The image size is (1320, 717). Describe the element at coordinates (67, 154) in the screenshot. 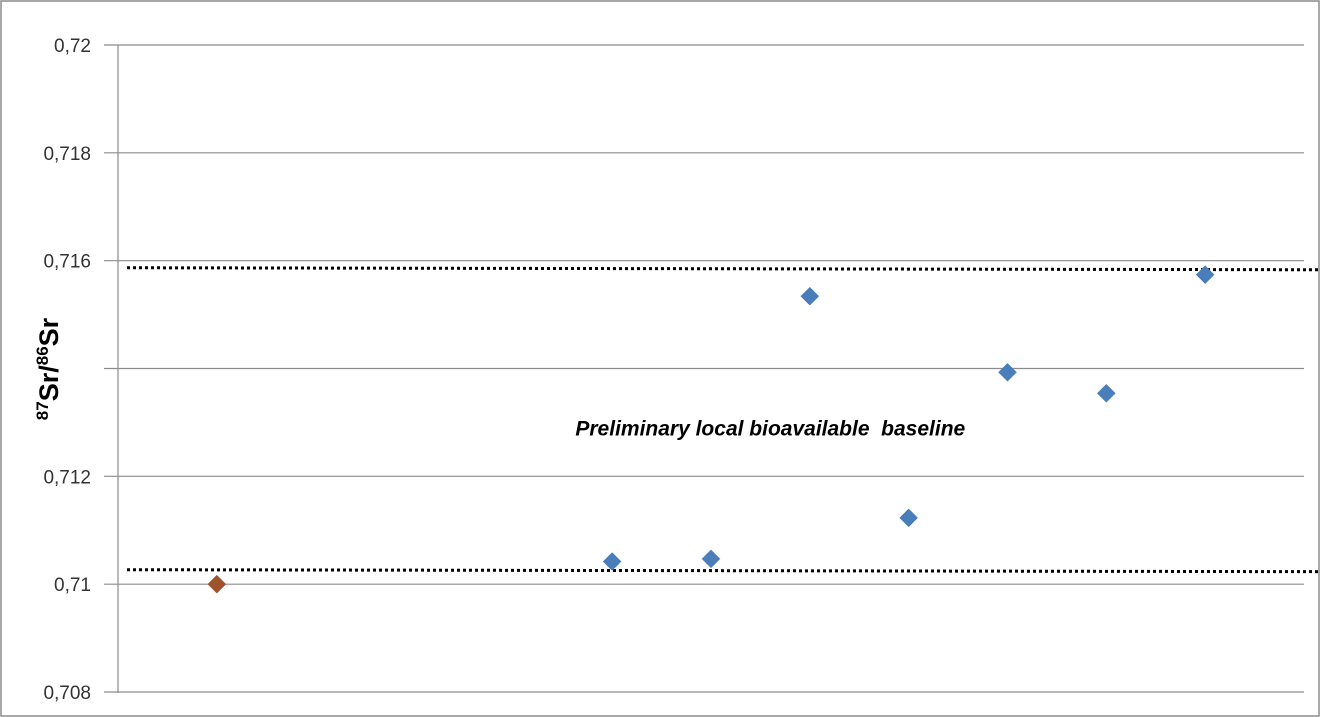

I see `y-tick-label: 0,718` at that location.